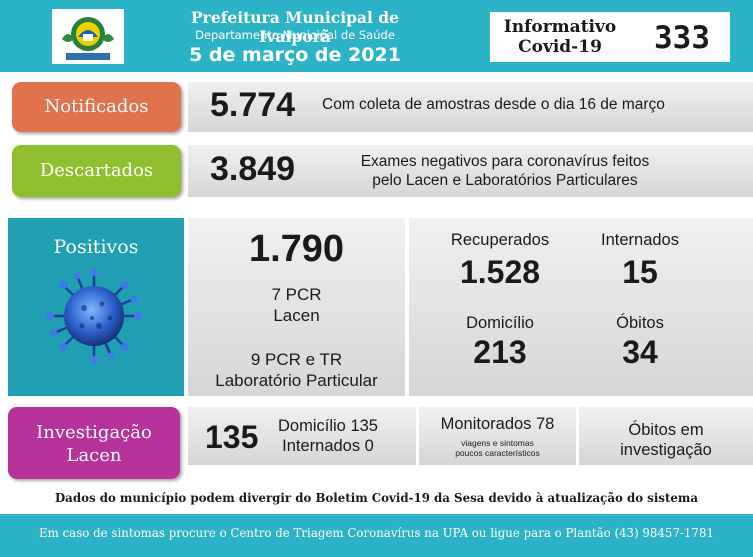 The width and height of the screenshot is (753, 557). What do you see at coordinates (640, 272) in the screenshot?
I see `internados-value: 15` at bounding box center [640, 272].